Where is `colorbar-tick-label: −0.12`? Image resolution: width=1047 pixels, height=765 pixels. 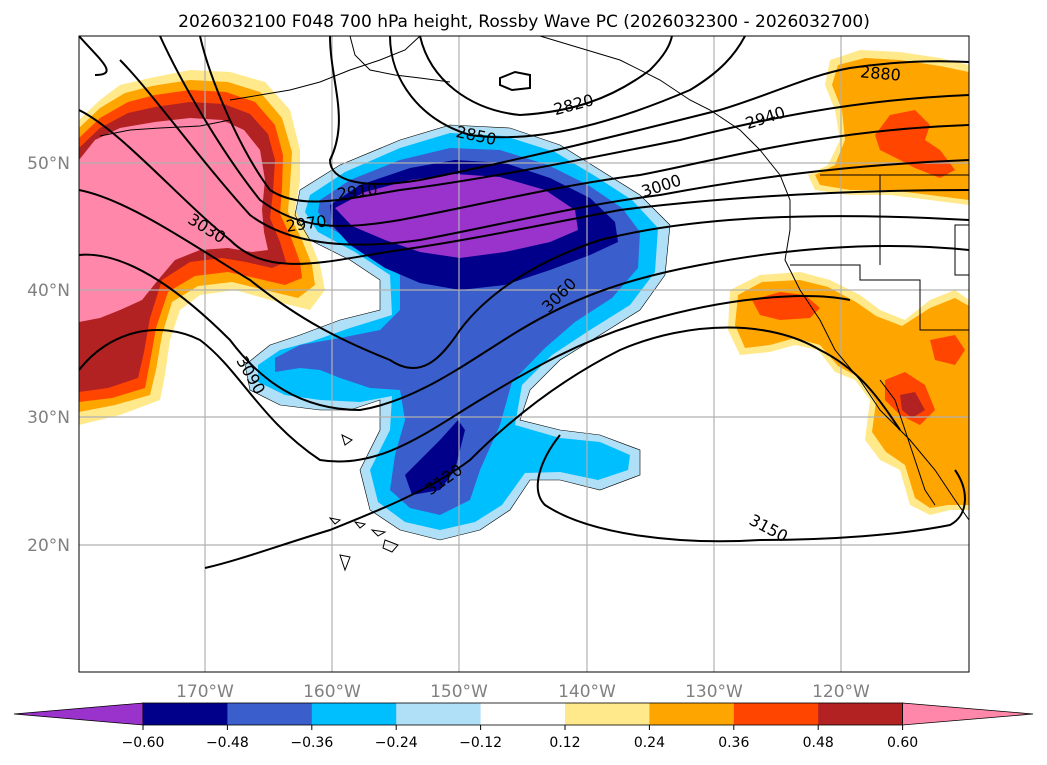 colorbar-tick-label: −0.12 is located at coordinates (480, 743).